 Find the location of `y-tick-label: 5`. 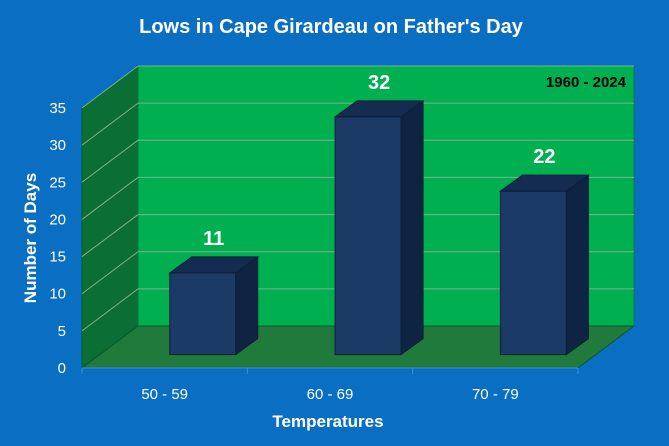

y-tick-label: 5 is located at coordinates (62, 331).